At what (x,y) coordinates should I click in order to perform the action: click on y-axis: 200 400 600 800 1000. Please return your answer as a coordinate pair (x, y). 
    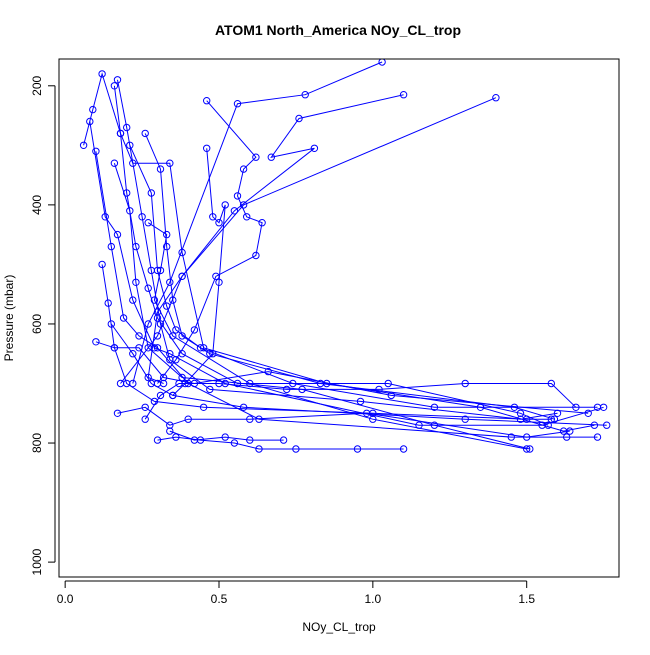
    Looking at the image, I should click on (43, 325).